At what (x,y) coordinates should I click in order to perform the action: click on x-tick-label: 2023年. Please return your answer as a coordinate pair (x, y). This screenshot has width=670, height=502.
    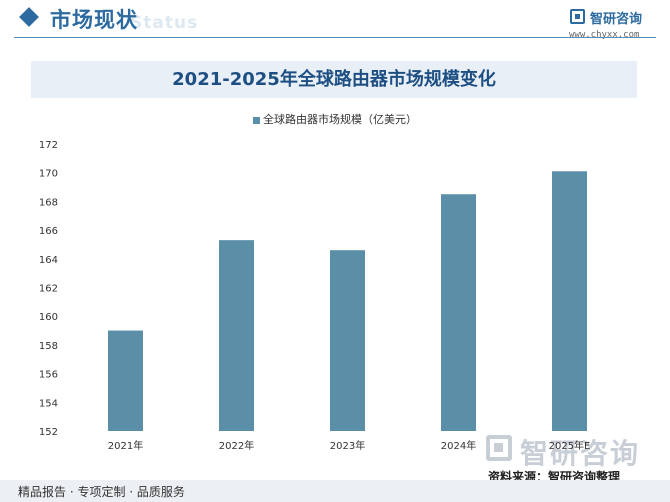
    Looking at the image, I should click on (347, 445).